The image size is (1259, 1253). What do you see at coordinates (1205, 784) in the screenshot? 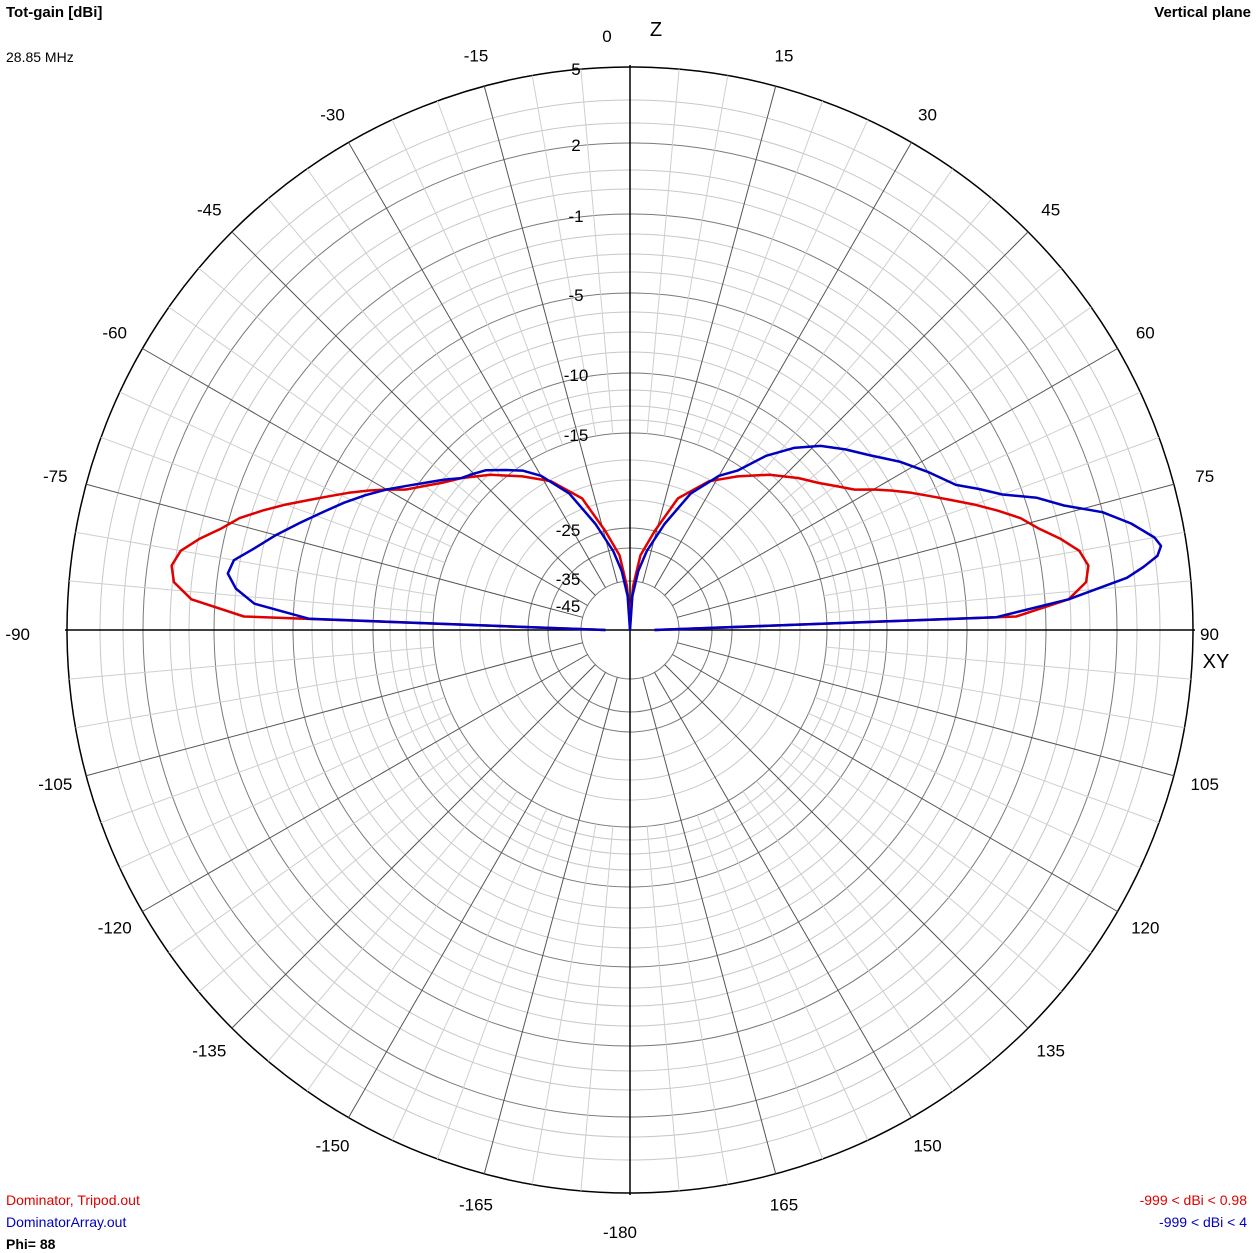
I see `angle-tick-label: 105` at bounding box center [1205, 784].